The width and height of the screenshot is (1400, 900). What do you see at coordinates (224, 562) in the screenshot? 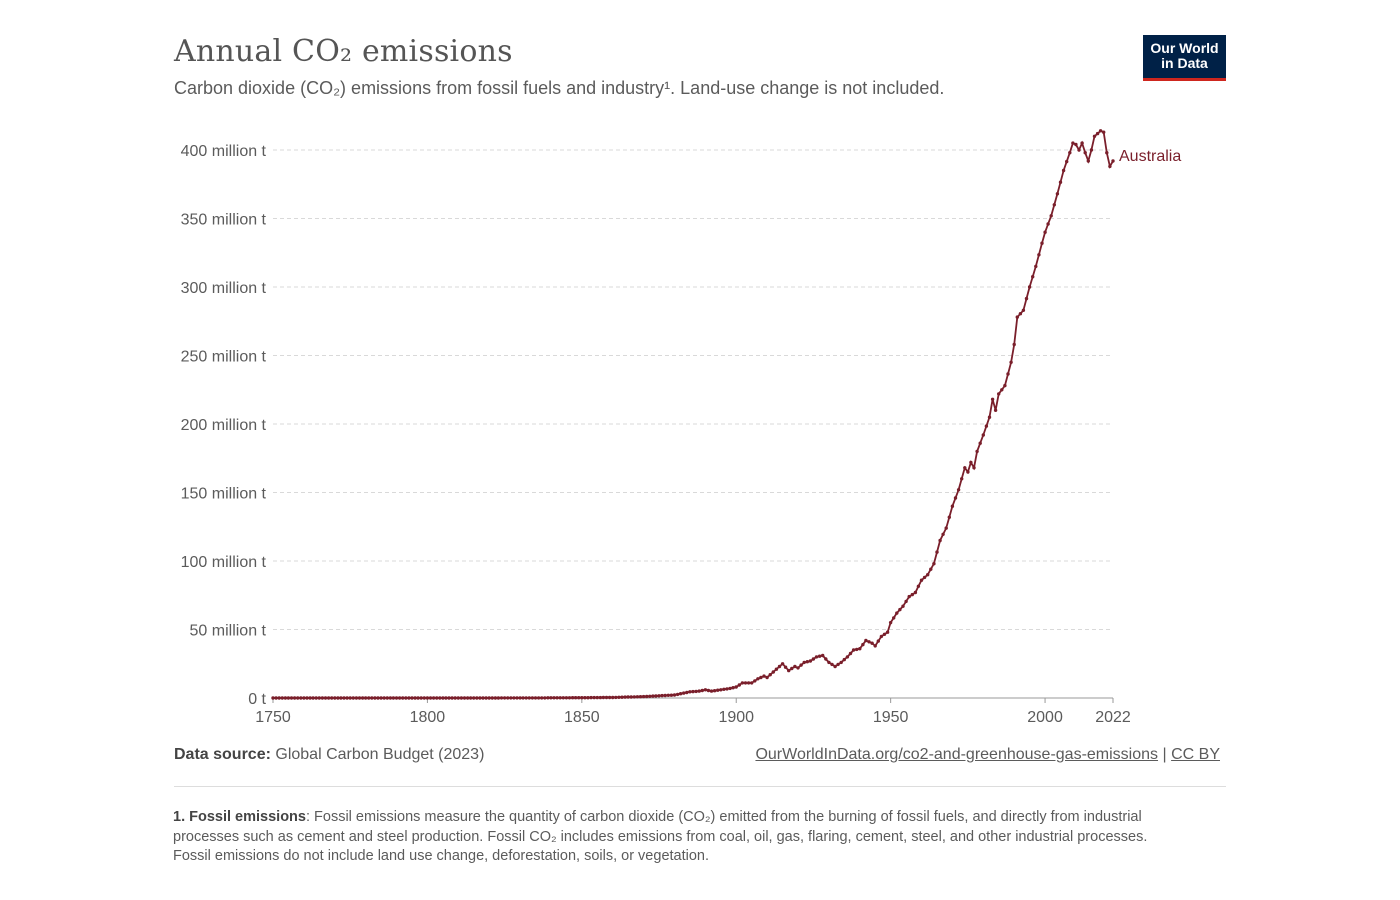
I see `y-tick-label: 100 million t` at bounding box center [224, 562].